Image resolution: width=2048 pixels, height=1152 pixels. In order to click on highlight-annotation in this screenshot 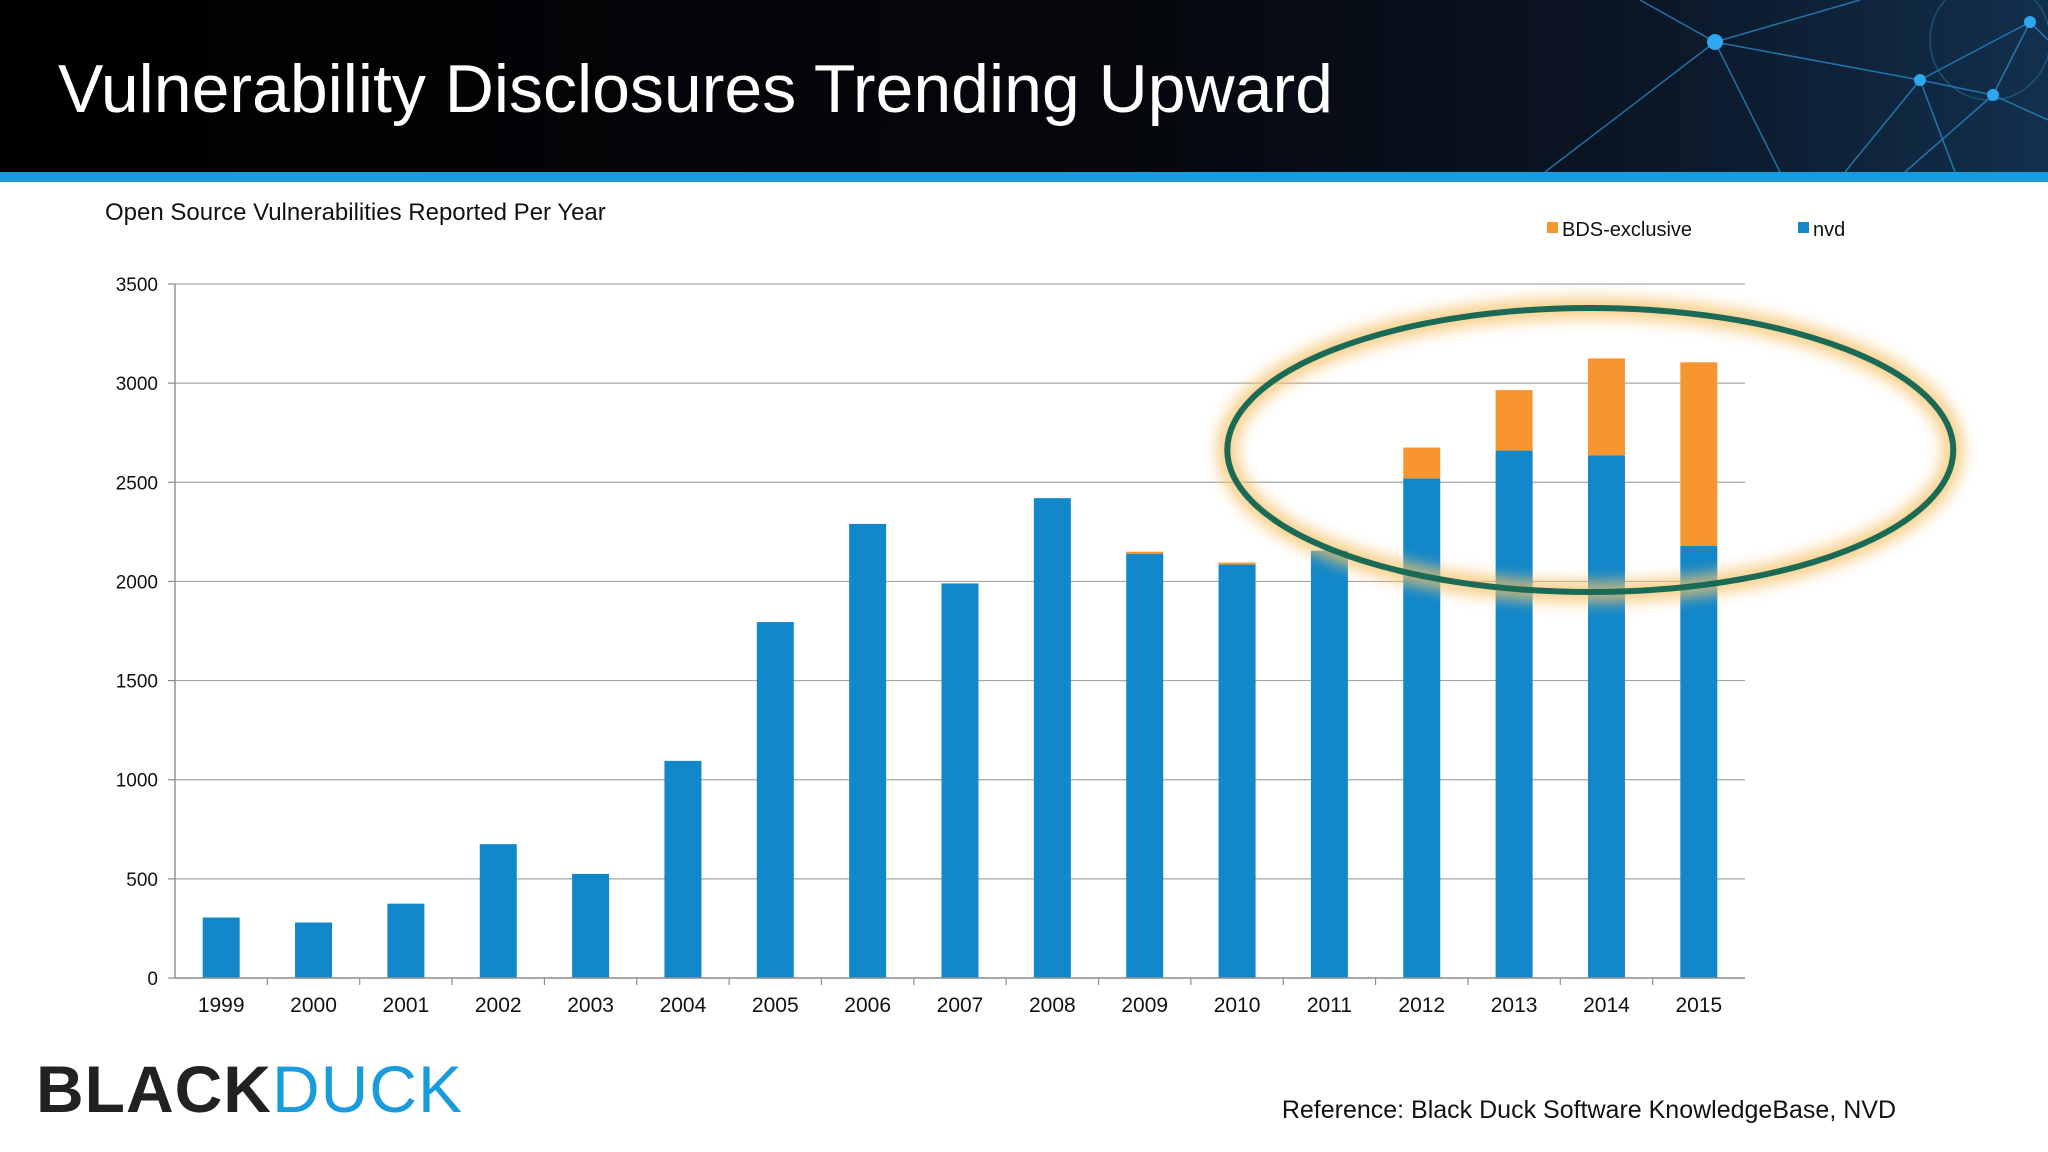, I will do `click(1590, 450)`.